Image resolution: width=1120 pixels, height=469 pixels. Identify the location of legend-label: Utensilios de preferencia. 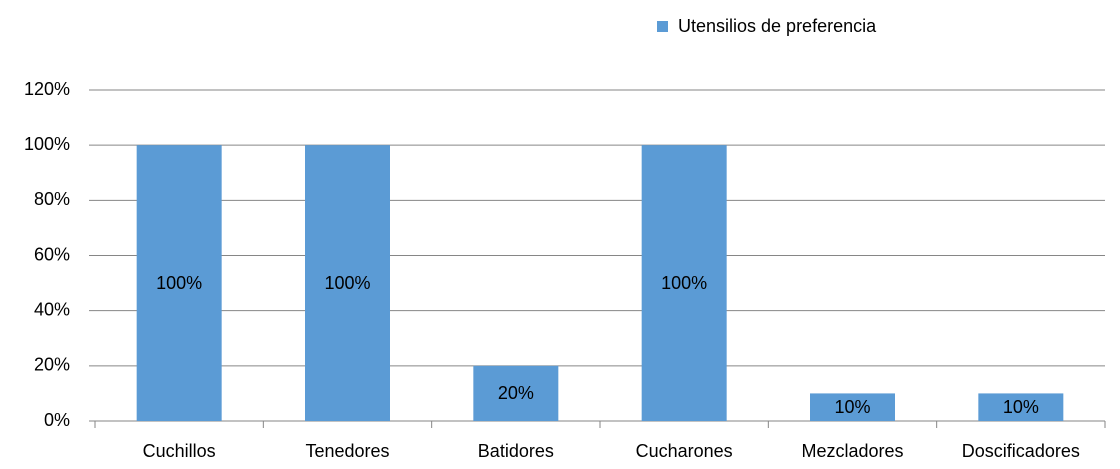
(777, 26).